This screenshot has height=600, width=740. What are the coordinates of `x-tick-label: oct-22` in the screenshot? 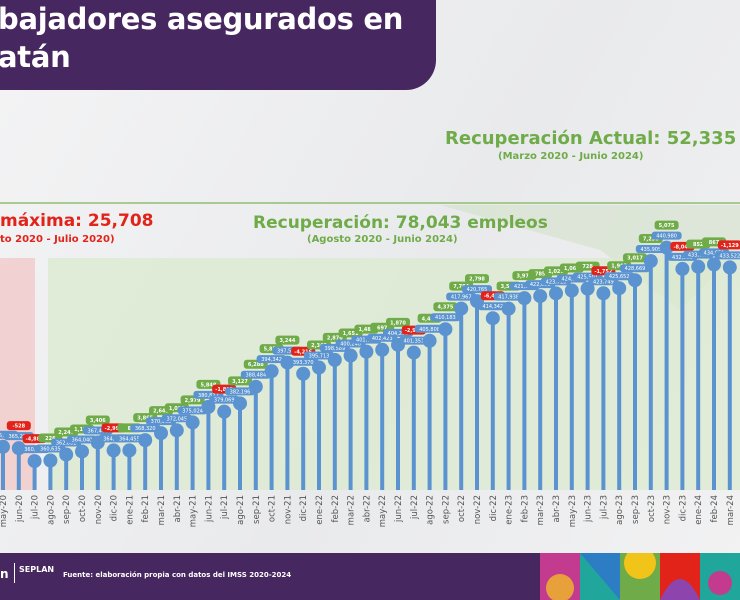 It's located at (462, 508).